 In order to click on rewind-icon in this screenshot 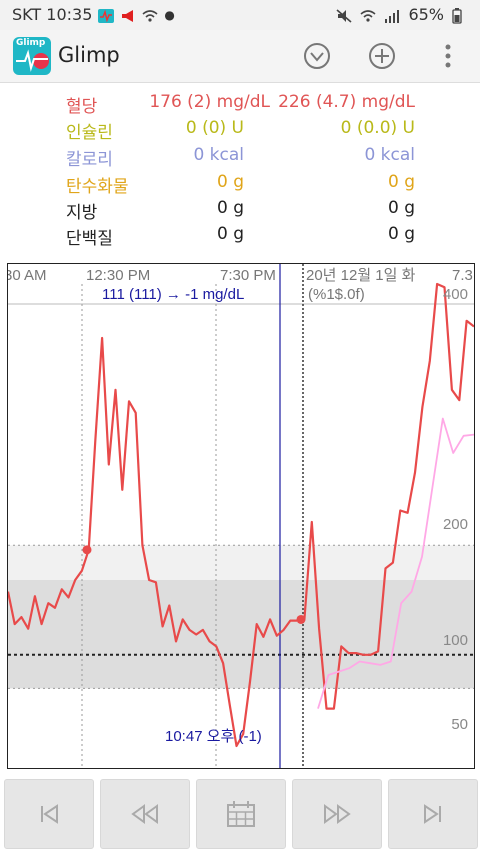, I will do `click(144, 814)`.